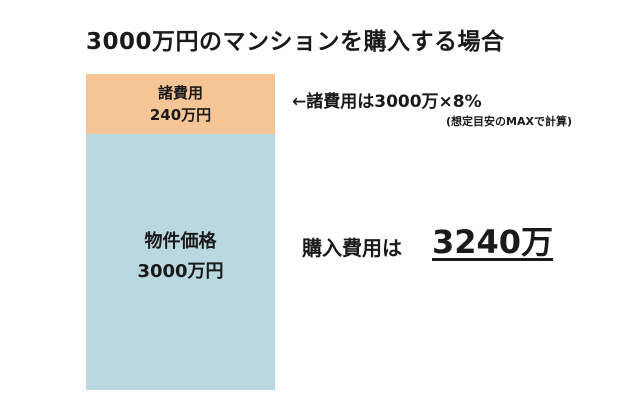 Image resolution: width=640 pixels, height=410 pixels. What do you see at coordinates (295, 42) in the screenshot?
I see `page-title: 3000万円のマンションを購入する場合` at bounding box center [295, 42].